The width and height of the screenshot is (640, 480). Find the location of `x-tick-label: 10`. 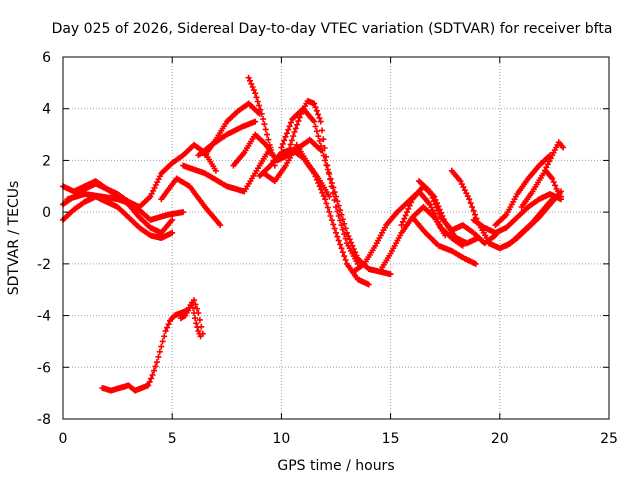

x-tick-label: 10 is located at coordinates (281, 439).